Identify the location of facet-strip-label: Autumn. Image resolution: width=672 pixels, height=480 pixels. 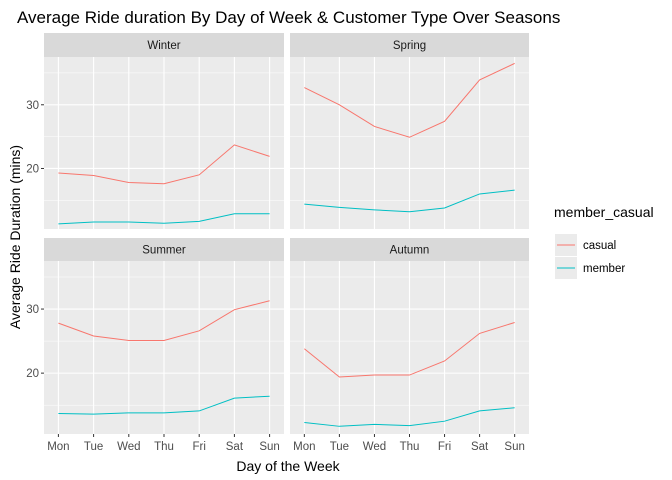
(410, 251).